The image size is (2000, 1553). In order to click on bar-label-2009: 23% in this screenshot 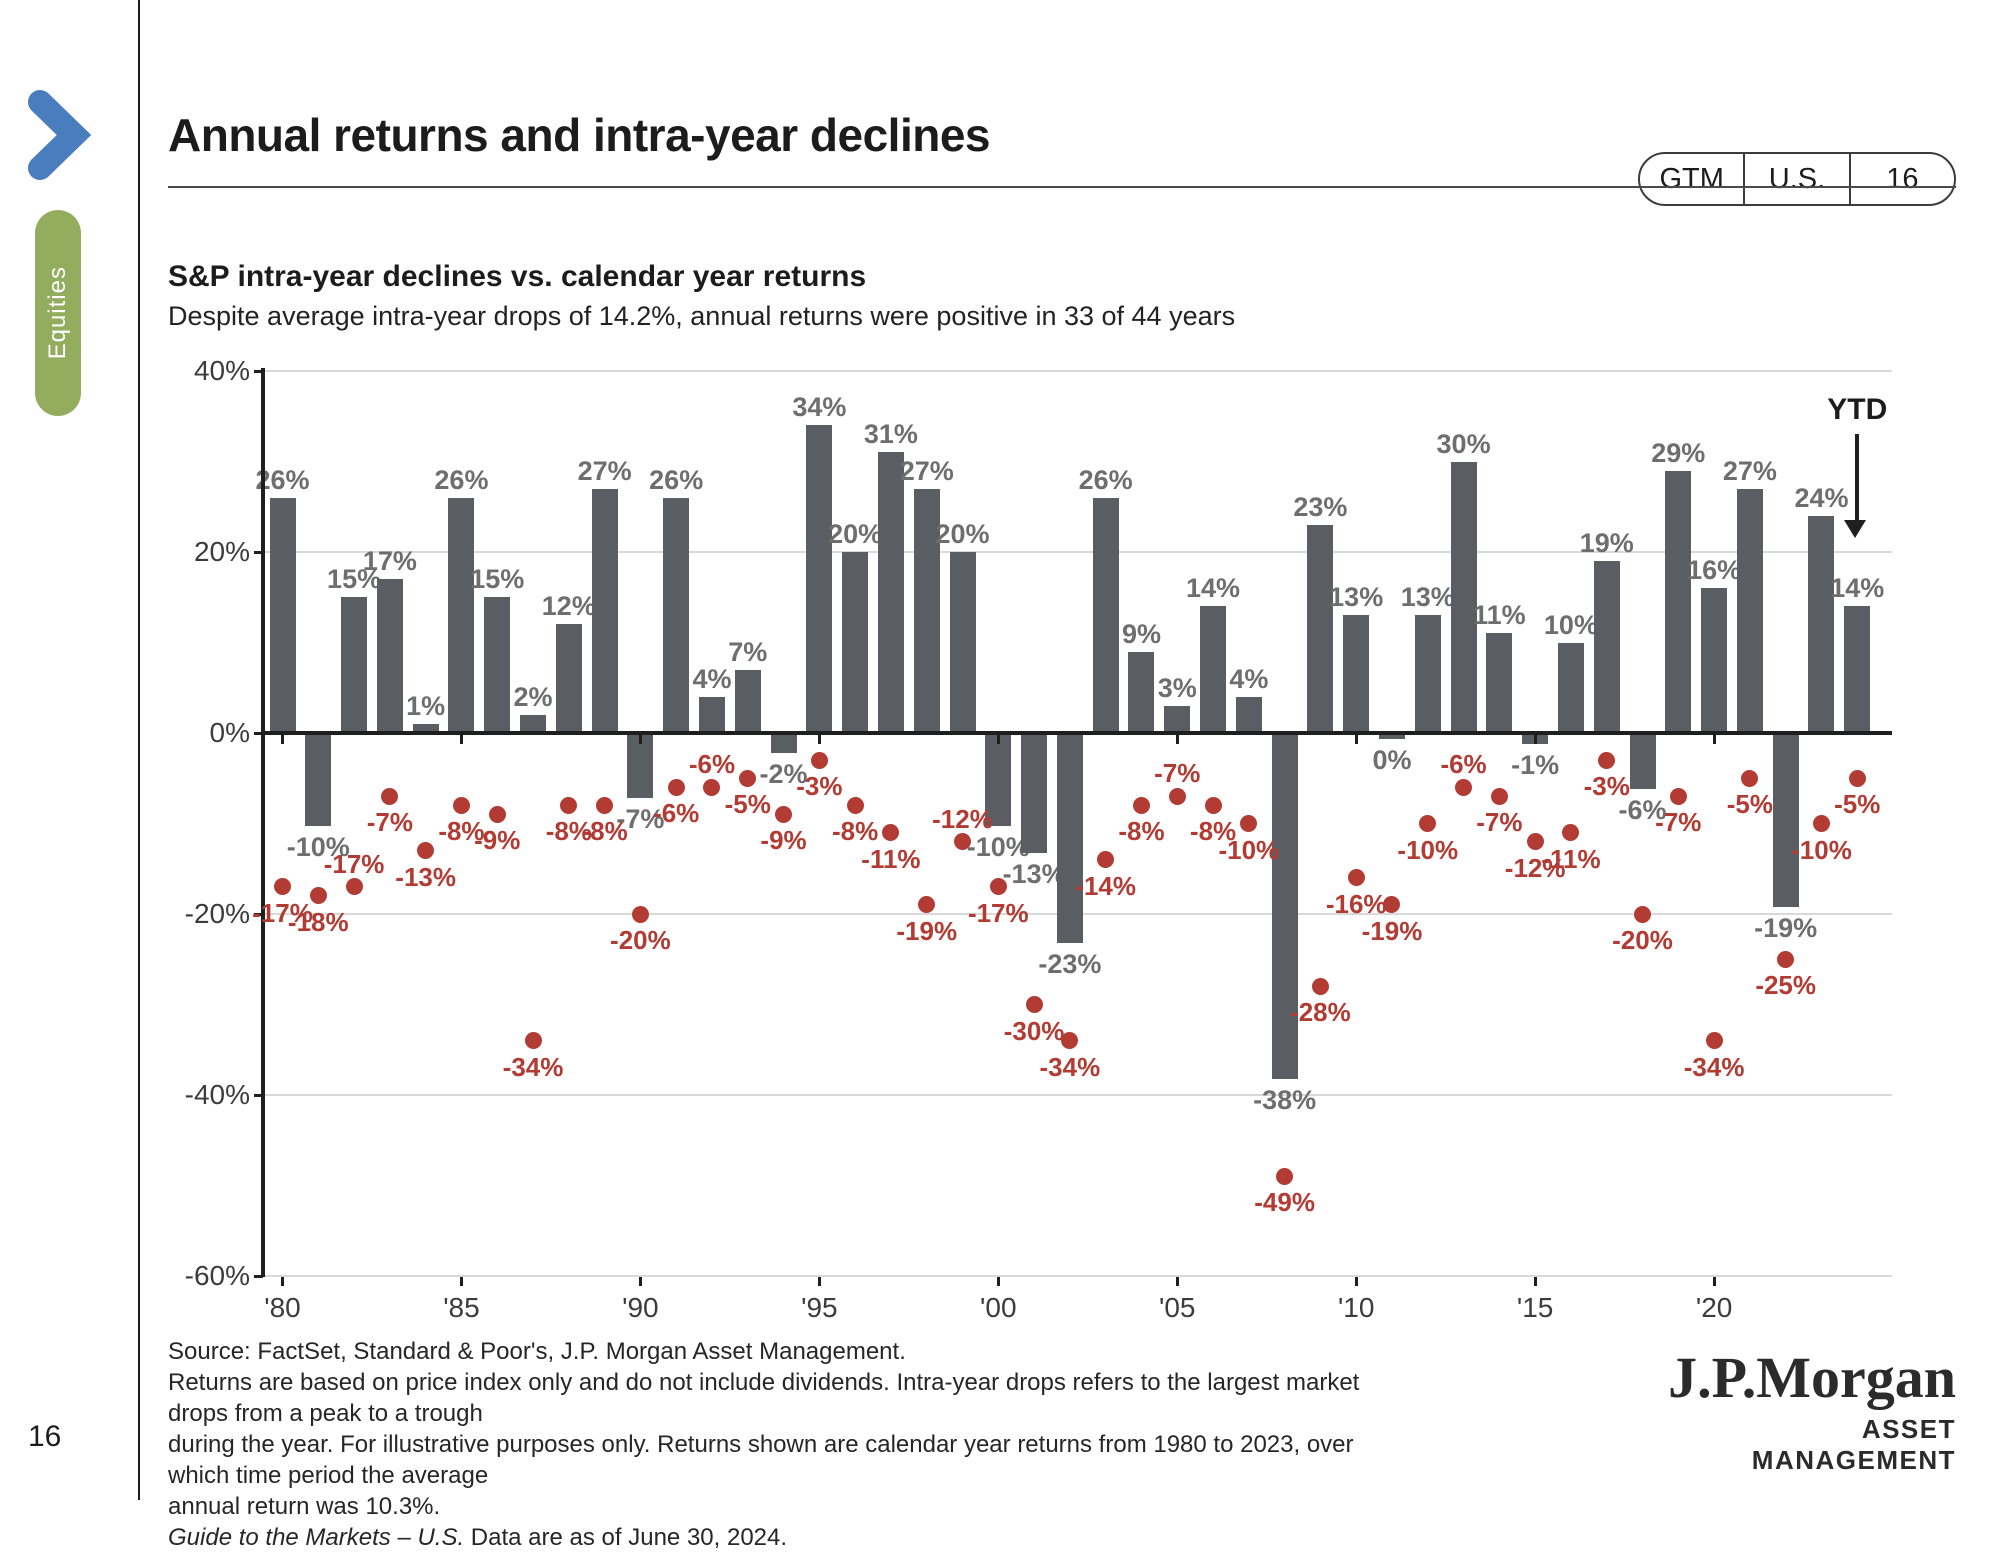, I will do `click(1320, 506)`.